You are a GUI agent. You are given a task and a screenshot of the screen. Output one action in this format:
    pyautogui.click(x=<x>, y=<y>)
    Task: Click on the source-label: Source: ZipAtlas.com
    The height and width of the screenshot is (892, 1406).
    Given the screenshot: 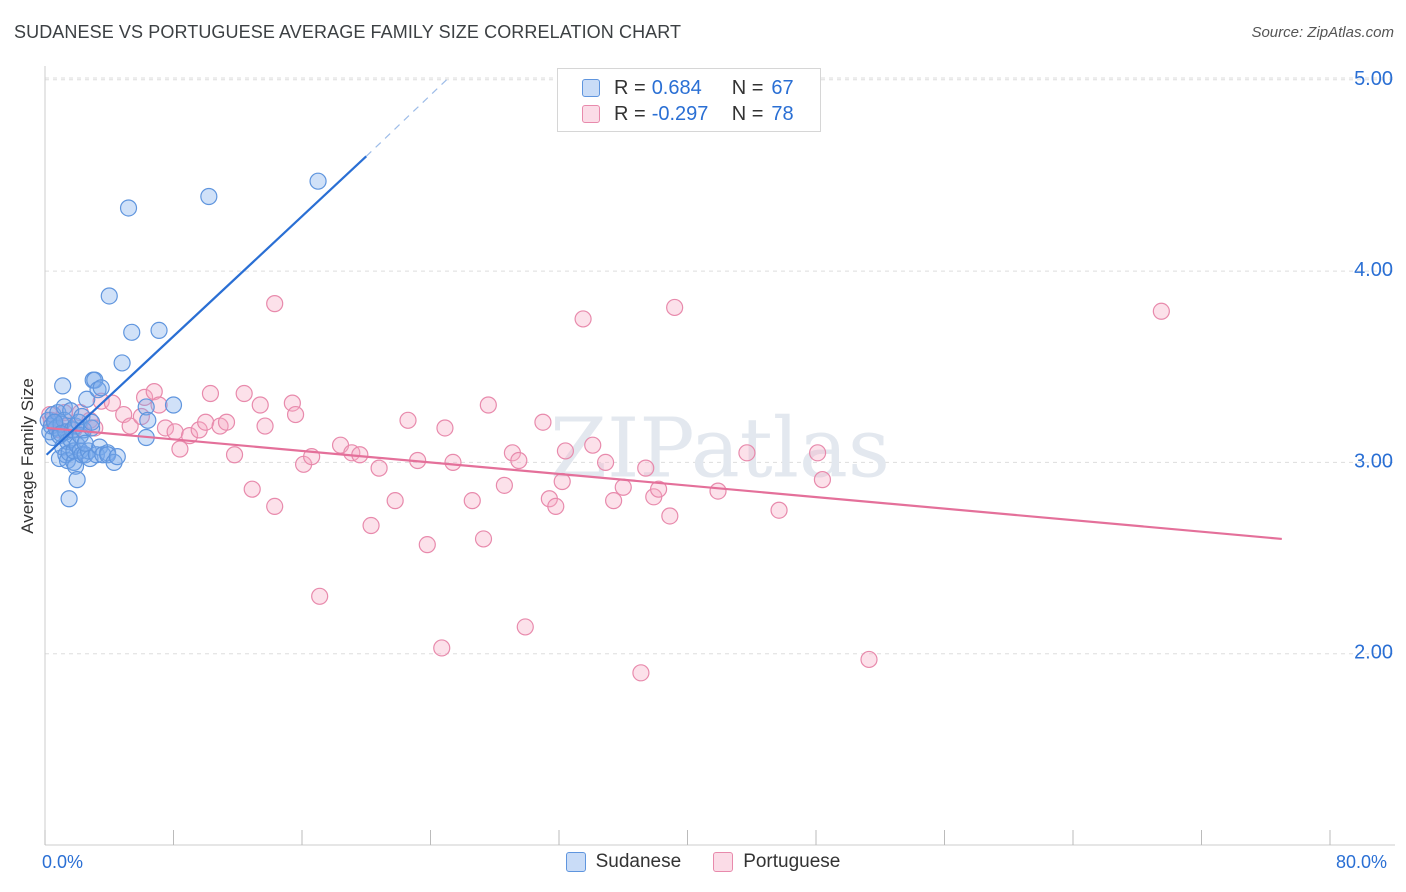 What is the action you would take?
    pyautogui.click(x=1322, y=32)
    